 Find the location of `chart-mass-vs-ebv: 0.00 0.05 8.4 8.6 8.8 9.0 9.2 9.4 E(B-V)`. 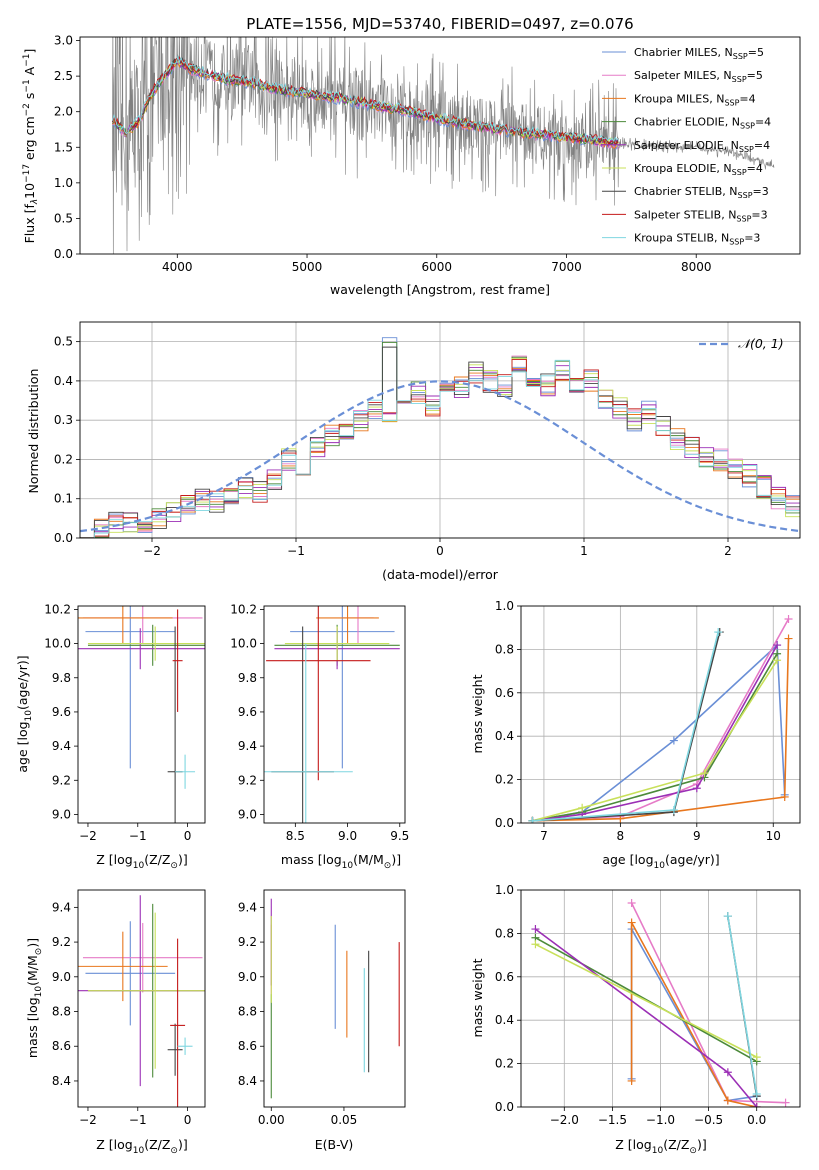

chart-mass-vs-ebv: 0.00 0.05 8.4 8.6 8.8 9.0 9.2 9.4 E(B-V) is located at coordinates (322, 1020).